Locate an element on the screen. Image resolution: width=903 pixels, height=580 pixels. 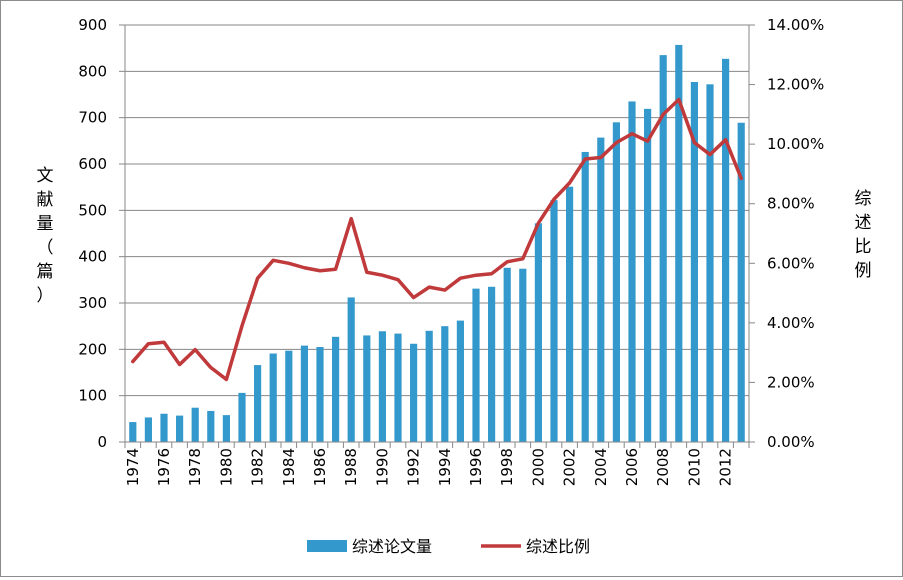
x-tick-label: 1996 is located at coordinates (476, 467).